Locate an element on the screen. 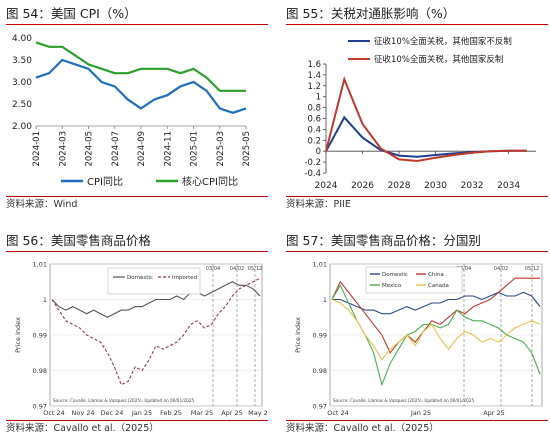  panel-3-source: 资料来源：Cavallo et al.（2025） is located at coordinates (137, 427).